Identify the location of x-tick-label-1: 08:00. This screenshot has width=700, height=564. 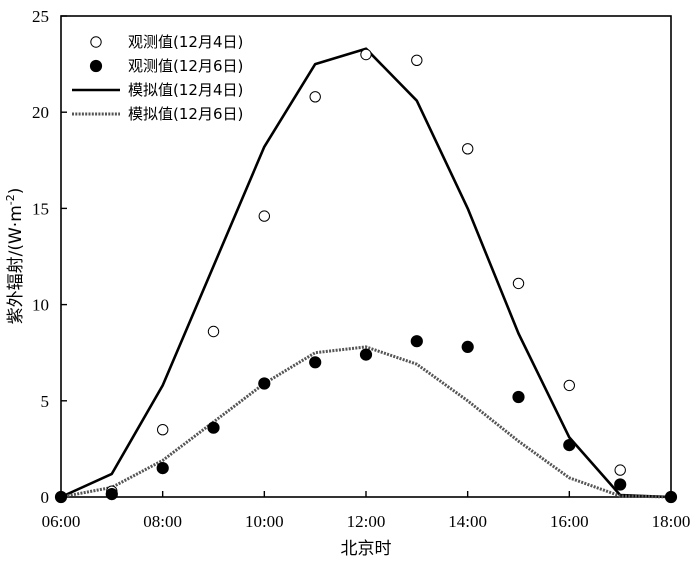
(162, 521).